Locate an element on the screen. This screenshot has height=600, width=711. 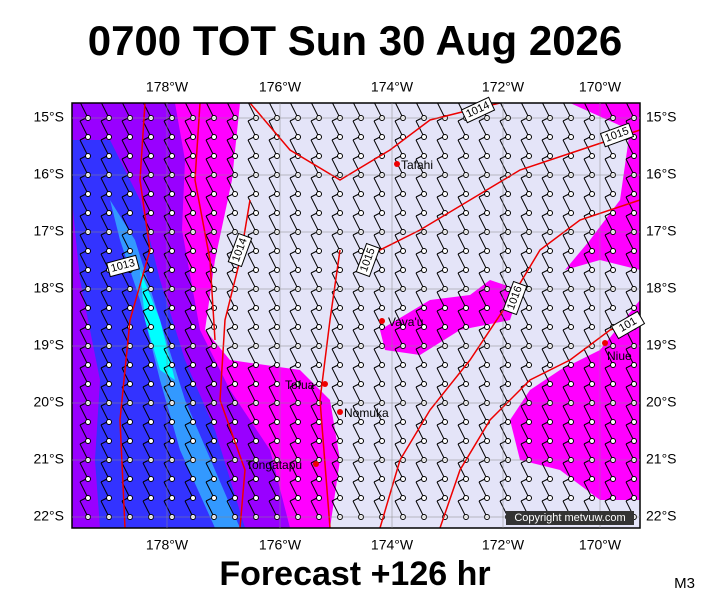
lon-label: 170°W is located at coordinates (600, 87).